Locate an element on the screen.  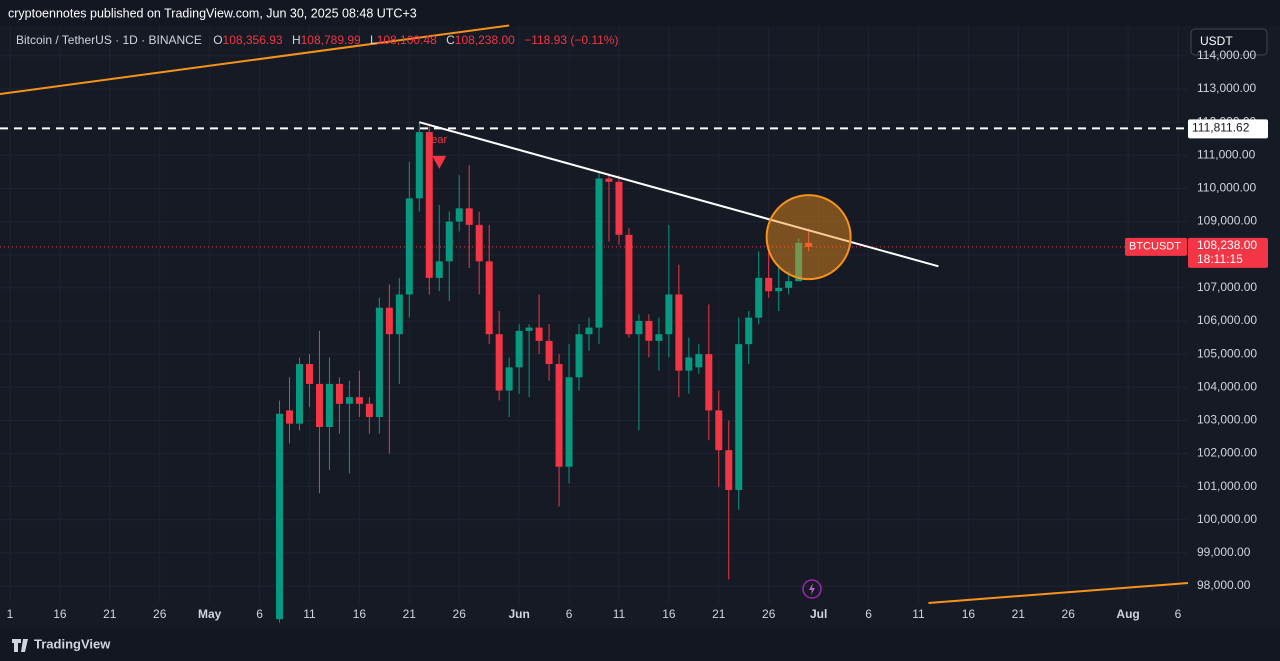
footer is located at coordinates (640, 645).